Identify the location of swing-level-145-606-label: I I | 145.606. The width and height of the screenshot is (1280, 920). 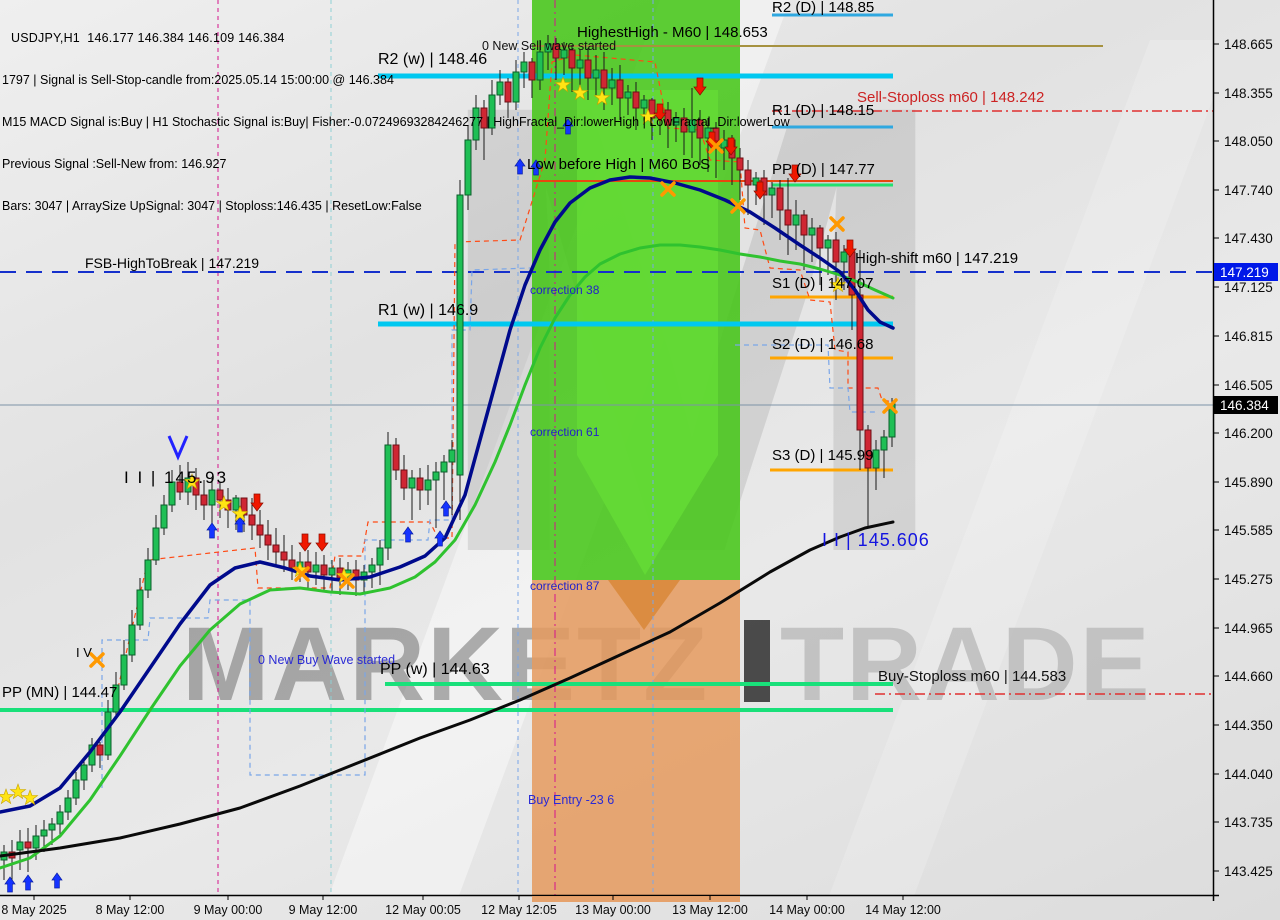
(876, 540).